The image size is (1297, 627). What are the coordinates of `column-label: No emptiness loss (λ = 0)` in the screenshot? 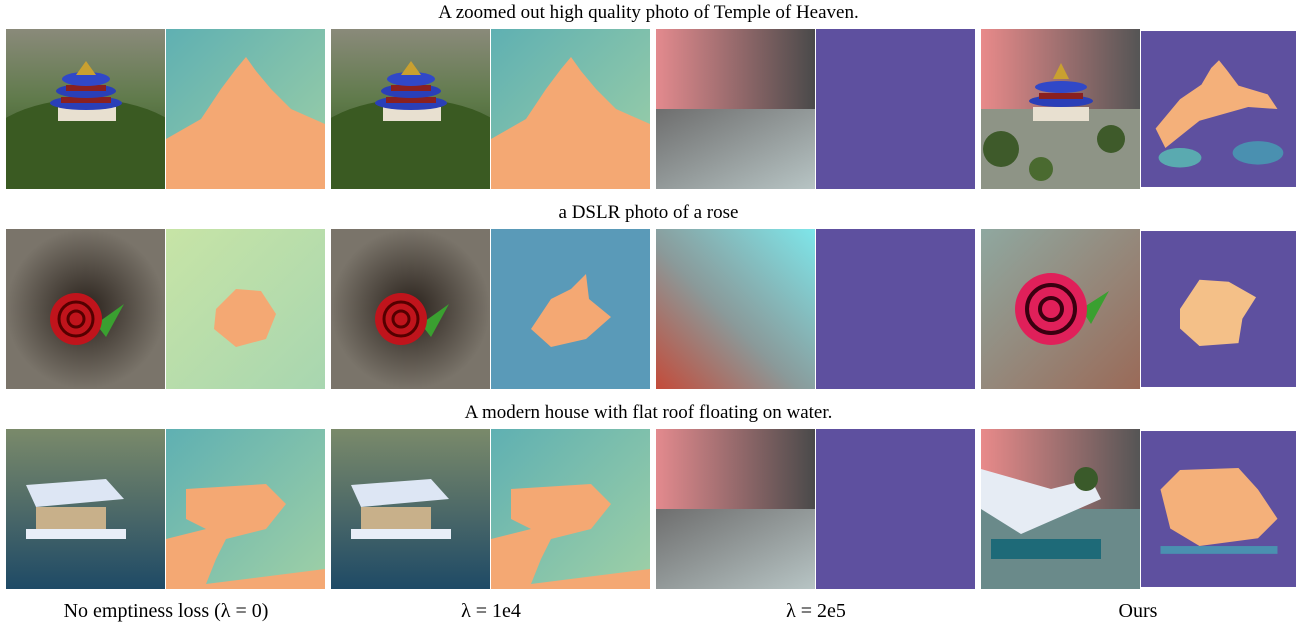 It's located at (166, 611).